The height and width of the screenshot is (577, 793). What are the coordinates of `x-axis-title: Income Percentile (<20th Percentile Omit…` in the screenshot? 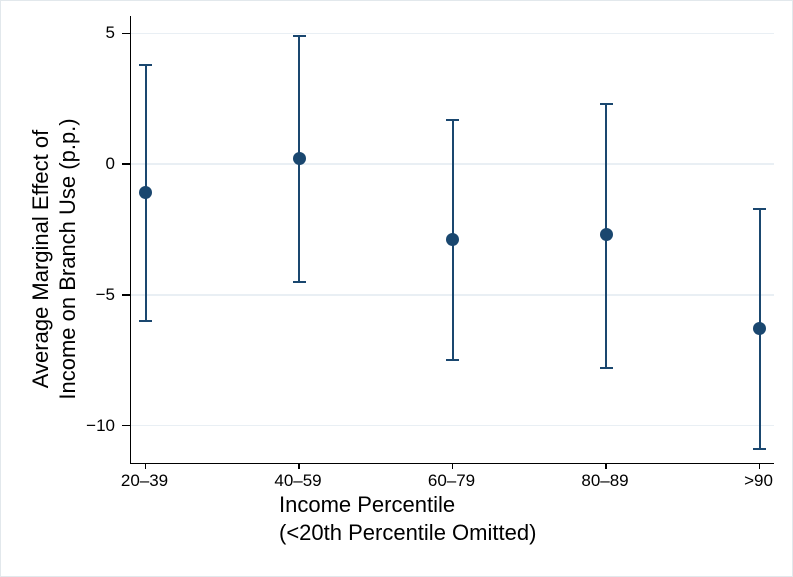 It's located at (407, 519).